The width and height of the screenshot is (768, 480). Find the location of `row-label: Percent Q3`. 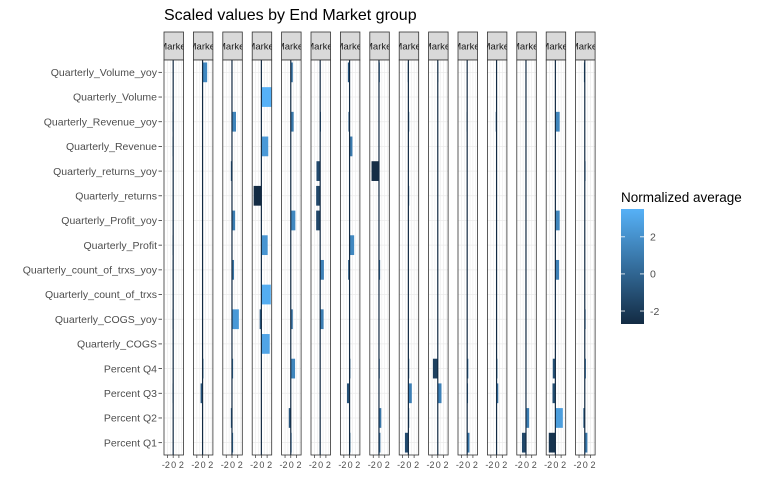

row-label: Percent Q3 is located at coordinates (130, 394).